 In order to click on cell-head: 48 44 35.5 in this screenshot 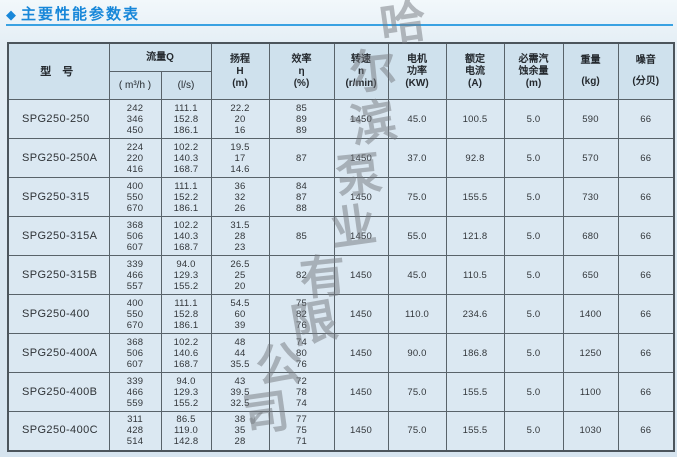, I will do `click(240, 353)`.